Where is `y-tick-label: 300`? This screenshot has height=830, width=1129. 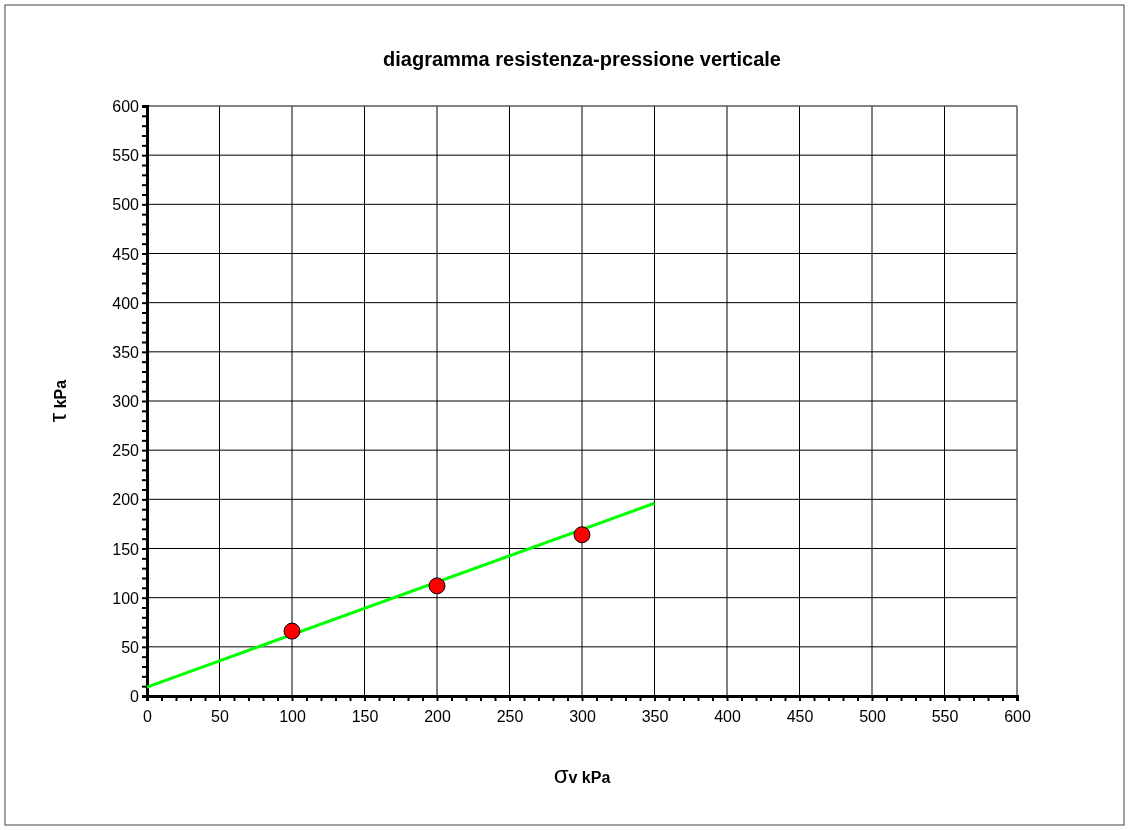 y-tick-label: 300 is located at coordinates (126, 402).